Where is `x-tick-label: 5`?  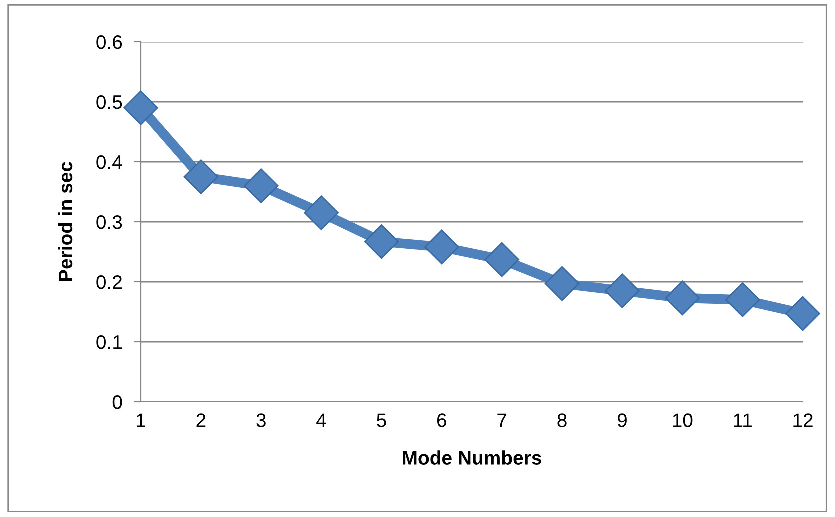 x-tick-label: 5 is located at coordinates (381, 421).